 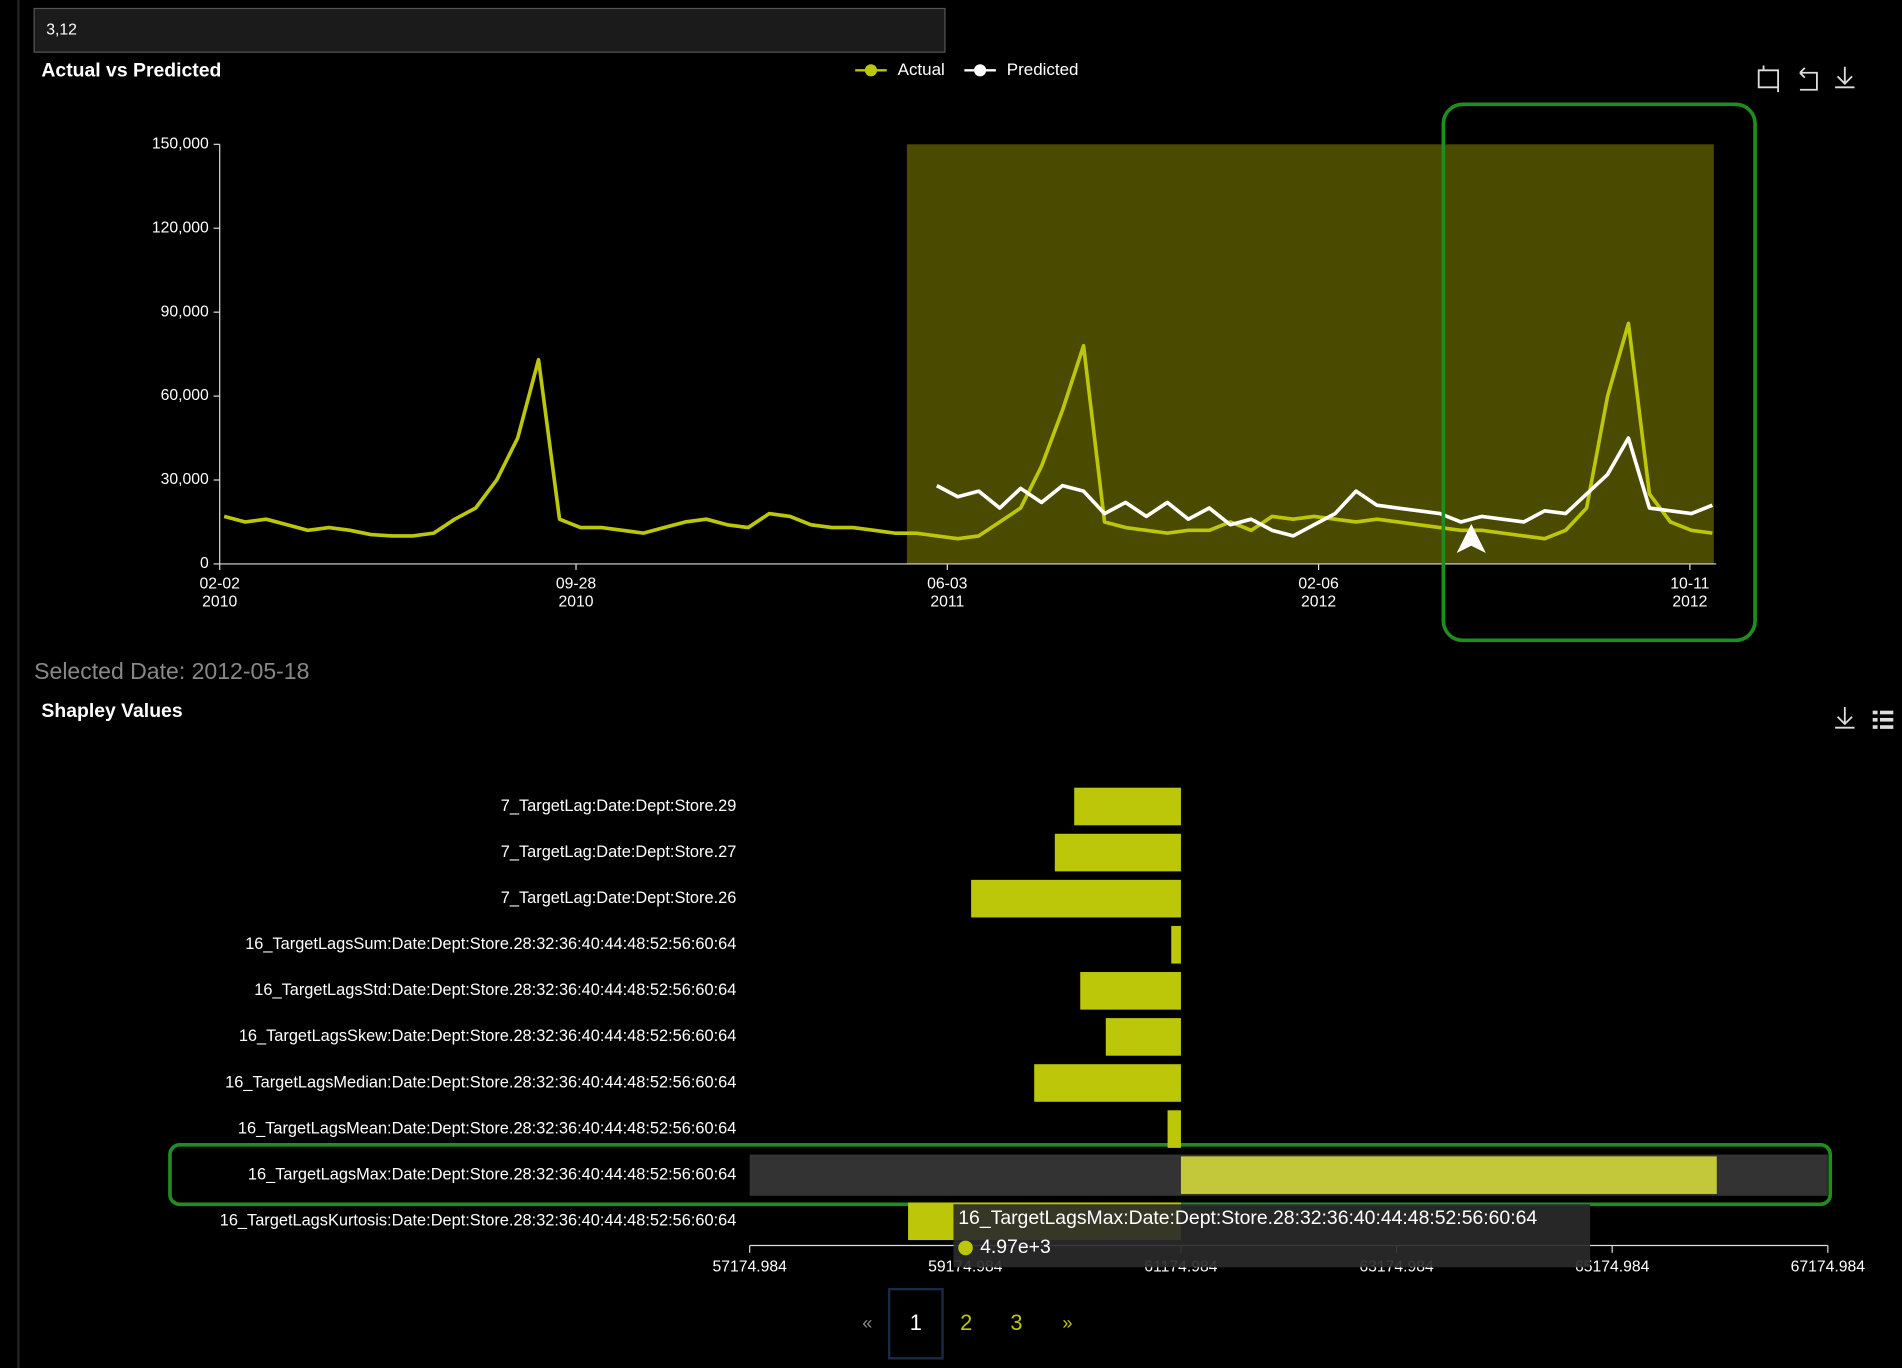 What do you see at coordinates (619, 852) in the screenshot?
I see `category-label: 7_TargetLag:Date:Dept:Store.27` at bounding box center [619, 852].